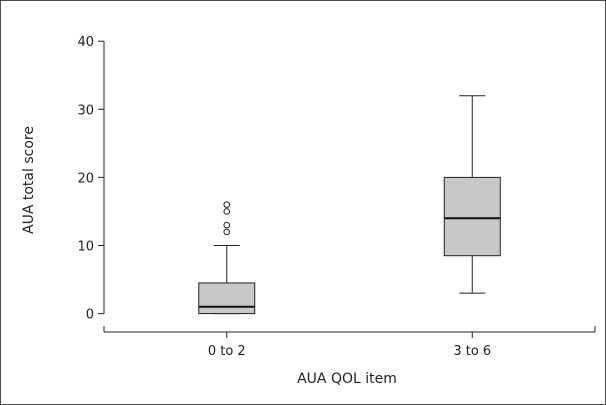 The width and height of the screenshot is (606, 405). Describe the element at coordinates (29, 180) in the screenshot. I see `y-axis-title: AUA total score` at that location.